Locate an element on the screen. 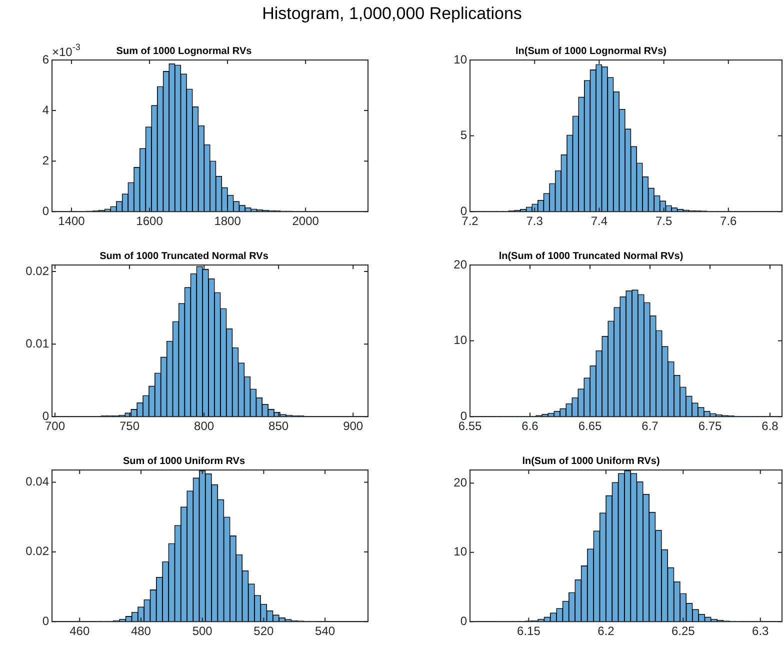  chart-title: ln(Sum of 1000 Lognormal RVs) is located at coordinates (591, 51).